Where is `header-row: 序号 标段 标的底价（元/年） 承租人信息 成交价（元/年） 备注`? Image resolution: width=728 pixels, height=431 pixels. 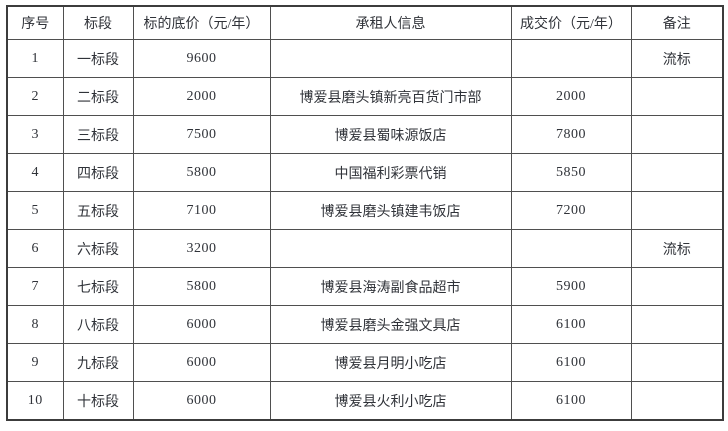
header-row: 序号 标段 标的底价（元/年） 承租人信息 成交价（元/年） 备注 is located at coordinates (365, 22).